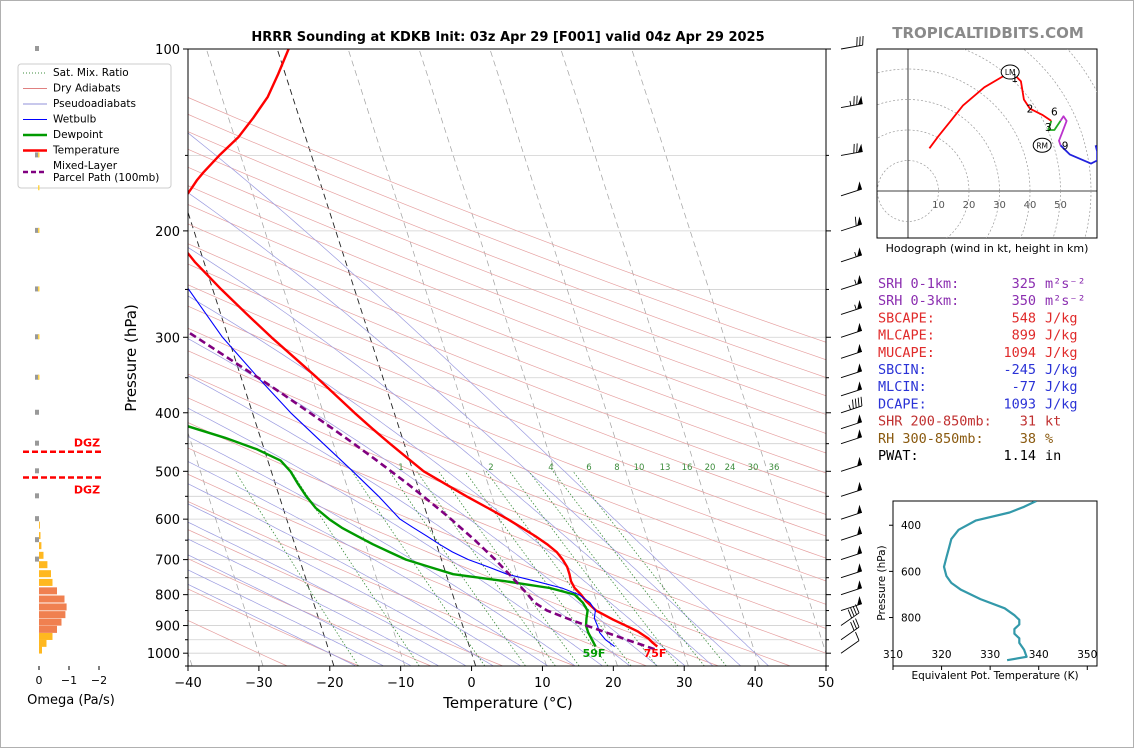 Image resolution: width=1134 pixels, height=751 pixels. I want to click on x-tick-label: 20, so click(613, 683).